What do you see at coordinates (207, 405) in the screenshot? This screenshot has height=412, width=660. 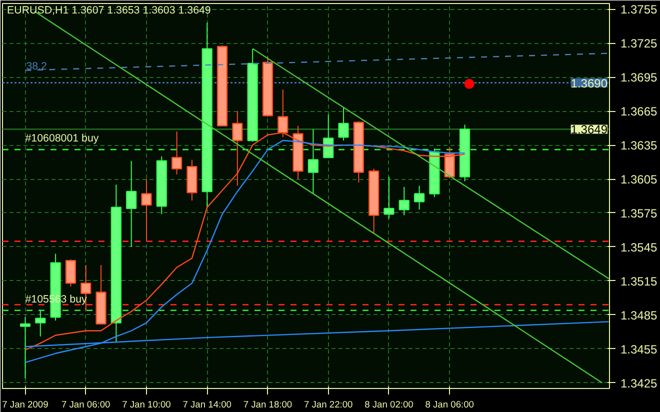 I see `x-tick-label: 7 Jan 14:00` at bounding box center [207, 405].